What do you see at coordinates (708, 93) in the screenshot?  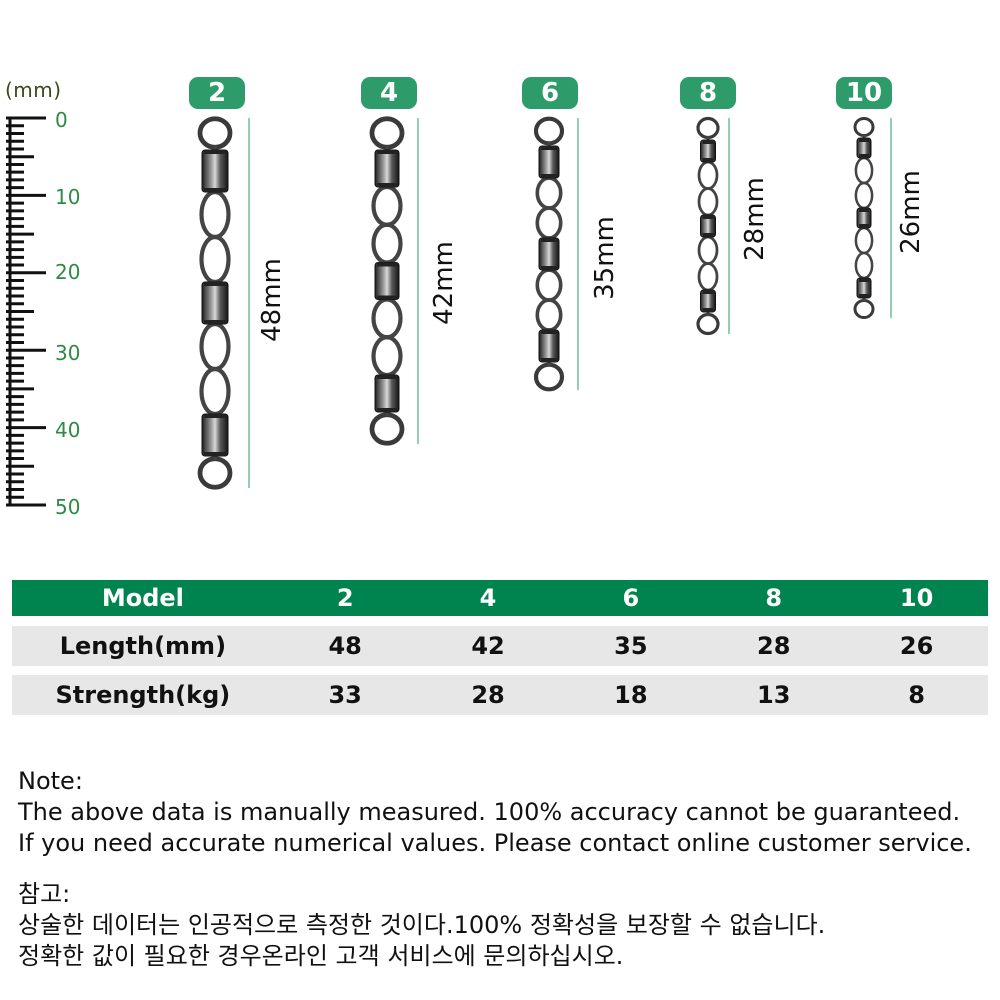 I see `model-badge-8: 8` at bounding box center [708, 93].